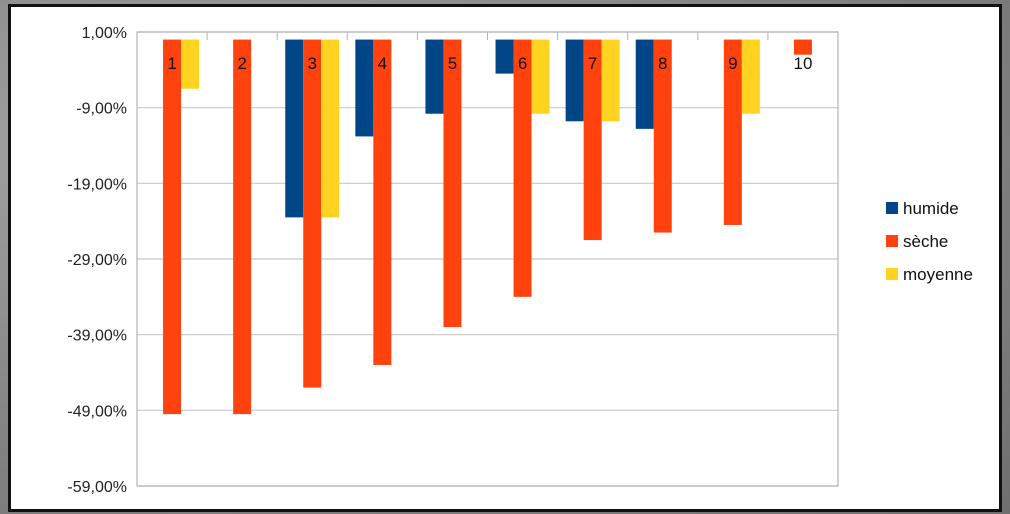  Describe the element at coordinates (732, 63) in the screenshot. I see `category-label: 9` at that location.